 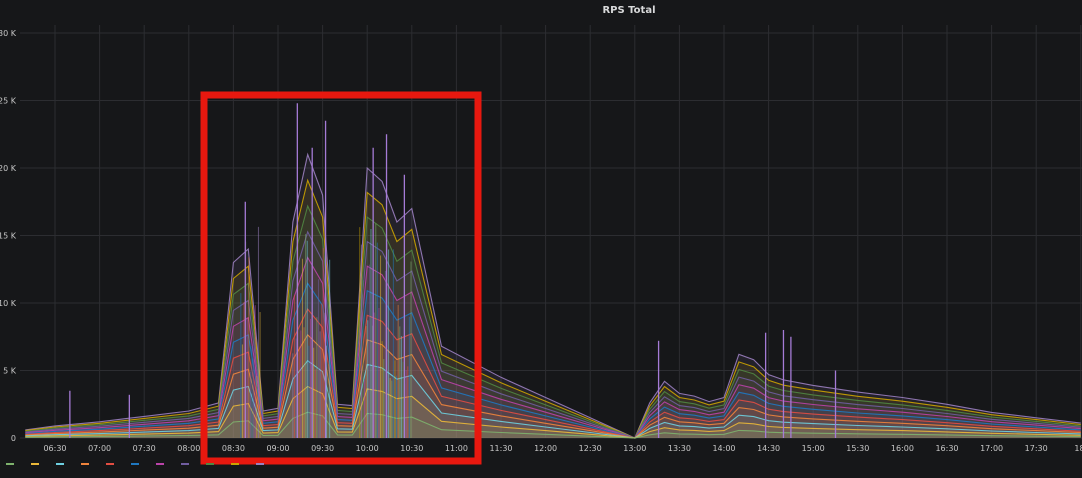 What do you see at coordinates (54, 448) in the screenshot?
I see `x-tick-label: 06:30` at bounding box center [54, 448].